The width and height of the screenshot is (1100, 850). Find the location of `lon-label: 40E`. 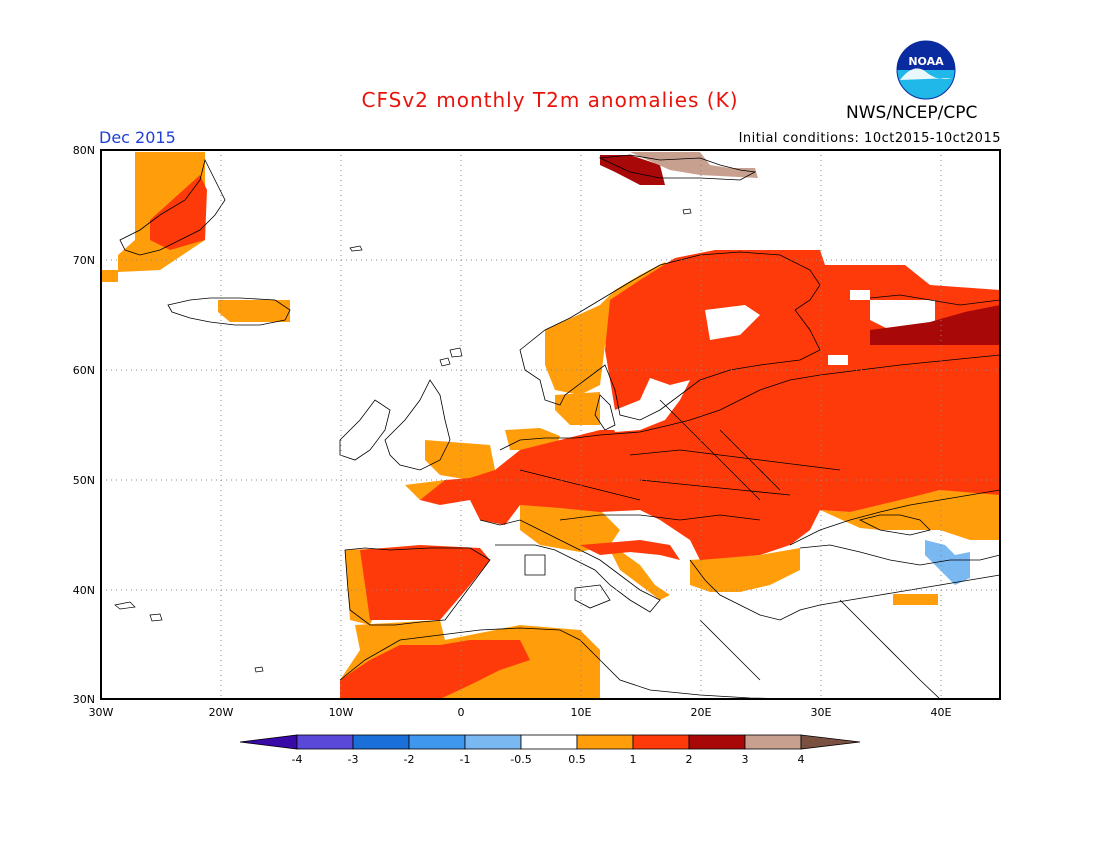

lon-label: 40E is located at coordinates (941, 712).